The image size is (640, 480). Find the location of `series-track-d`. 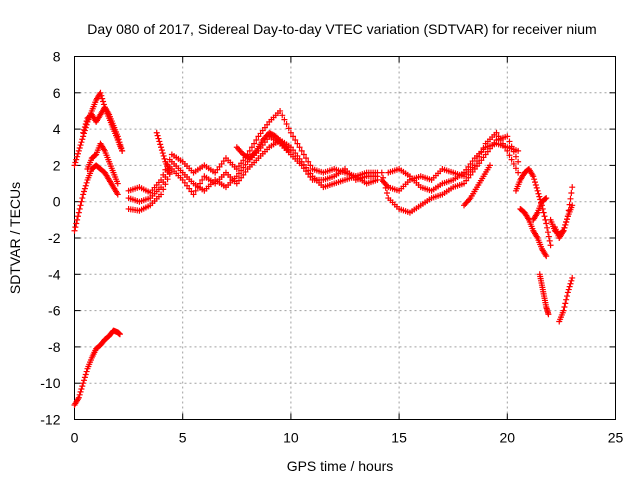

series-track-d is located at coordinates (102, 163).